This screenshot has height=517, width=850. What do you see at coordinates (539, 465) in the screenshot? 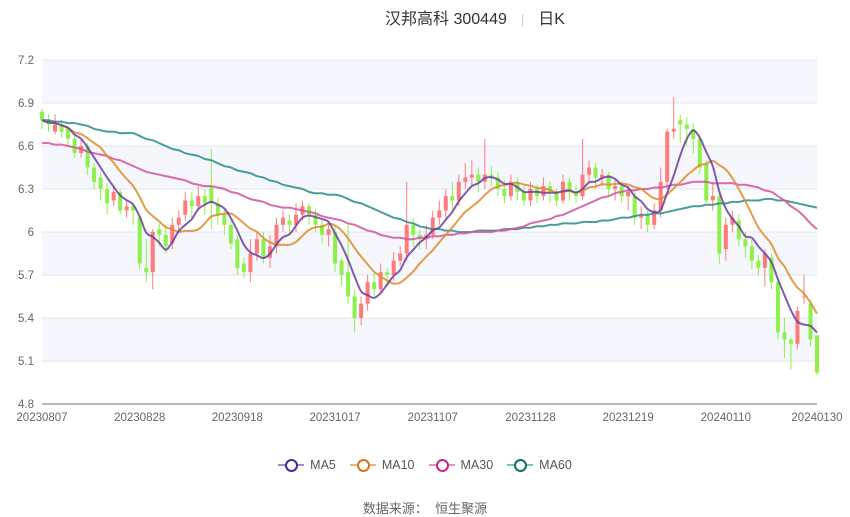
I see `legend-item-ma60: MA60` at bounding box center [539, 465].